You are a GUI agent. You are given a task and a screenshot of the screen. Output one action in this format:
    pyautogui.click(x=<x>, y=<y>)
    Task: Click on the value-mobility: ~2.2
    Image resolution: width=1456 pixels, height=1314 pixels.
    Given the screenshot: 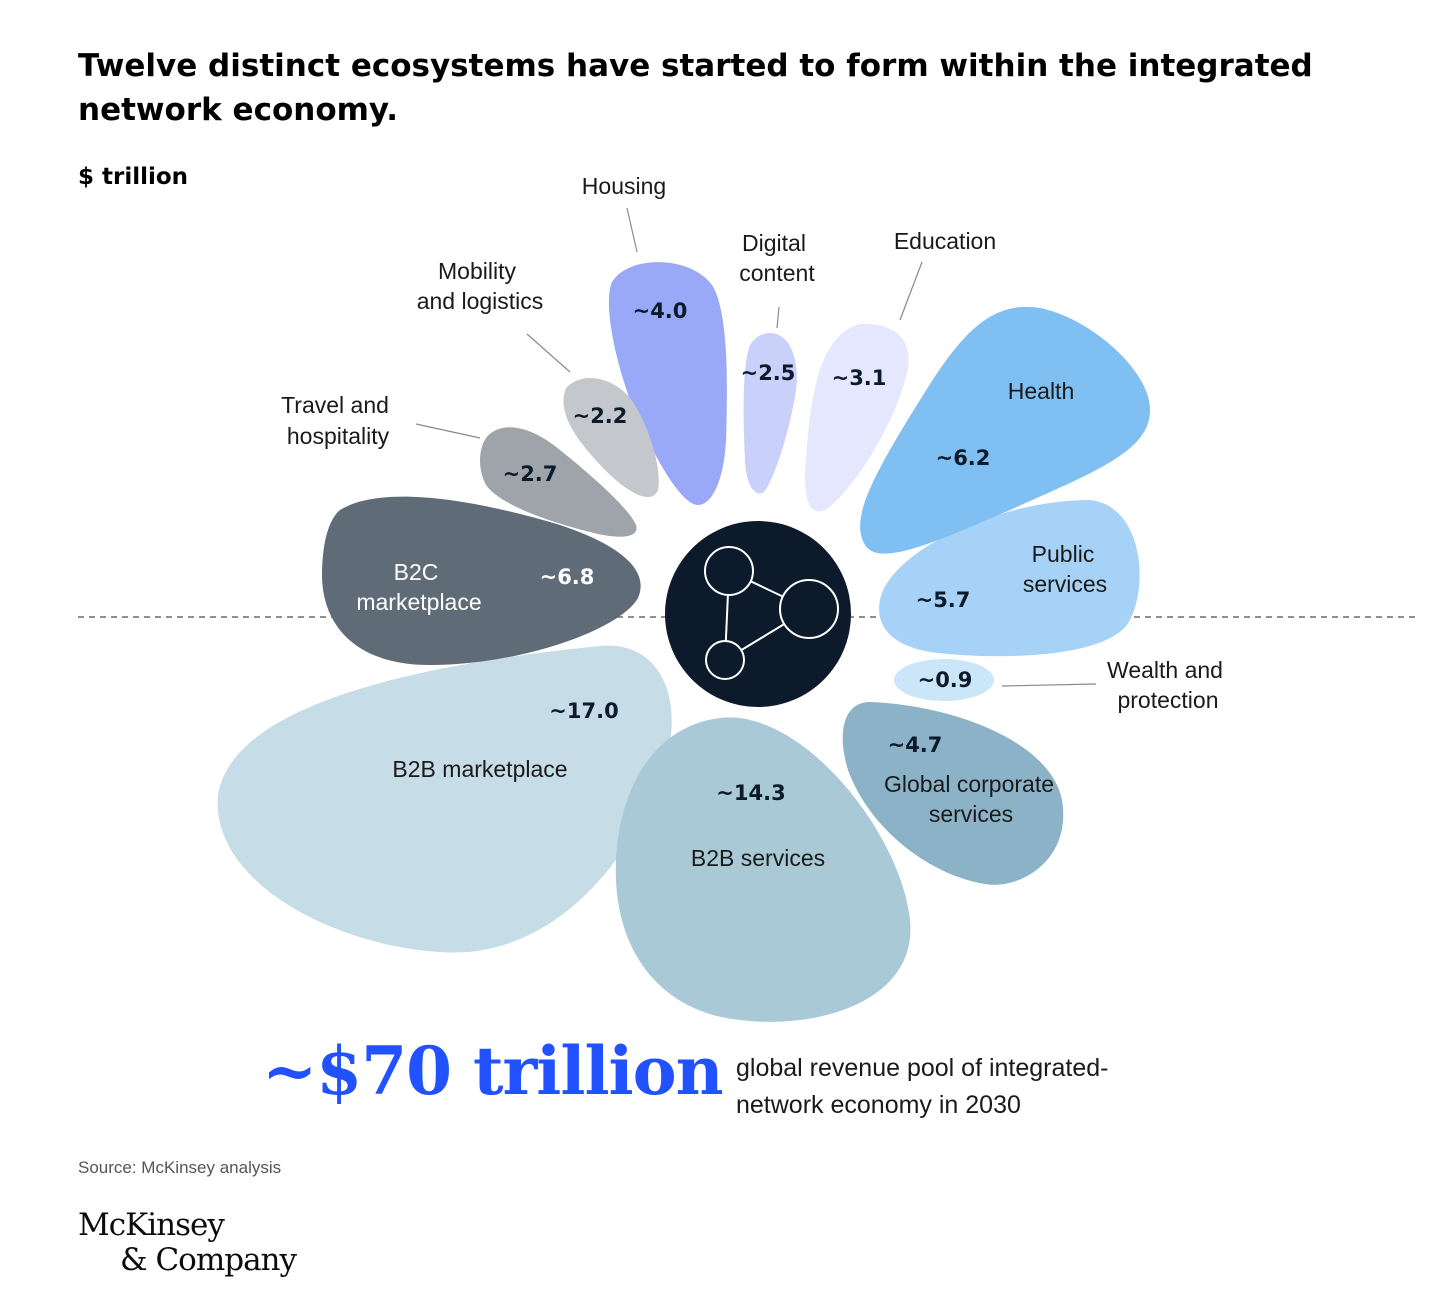 What is the action you would take?
    pyautogui.click(x=600, y=416)
    